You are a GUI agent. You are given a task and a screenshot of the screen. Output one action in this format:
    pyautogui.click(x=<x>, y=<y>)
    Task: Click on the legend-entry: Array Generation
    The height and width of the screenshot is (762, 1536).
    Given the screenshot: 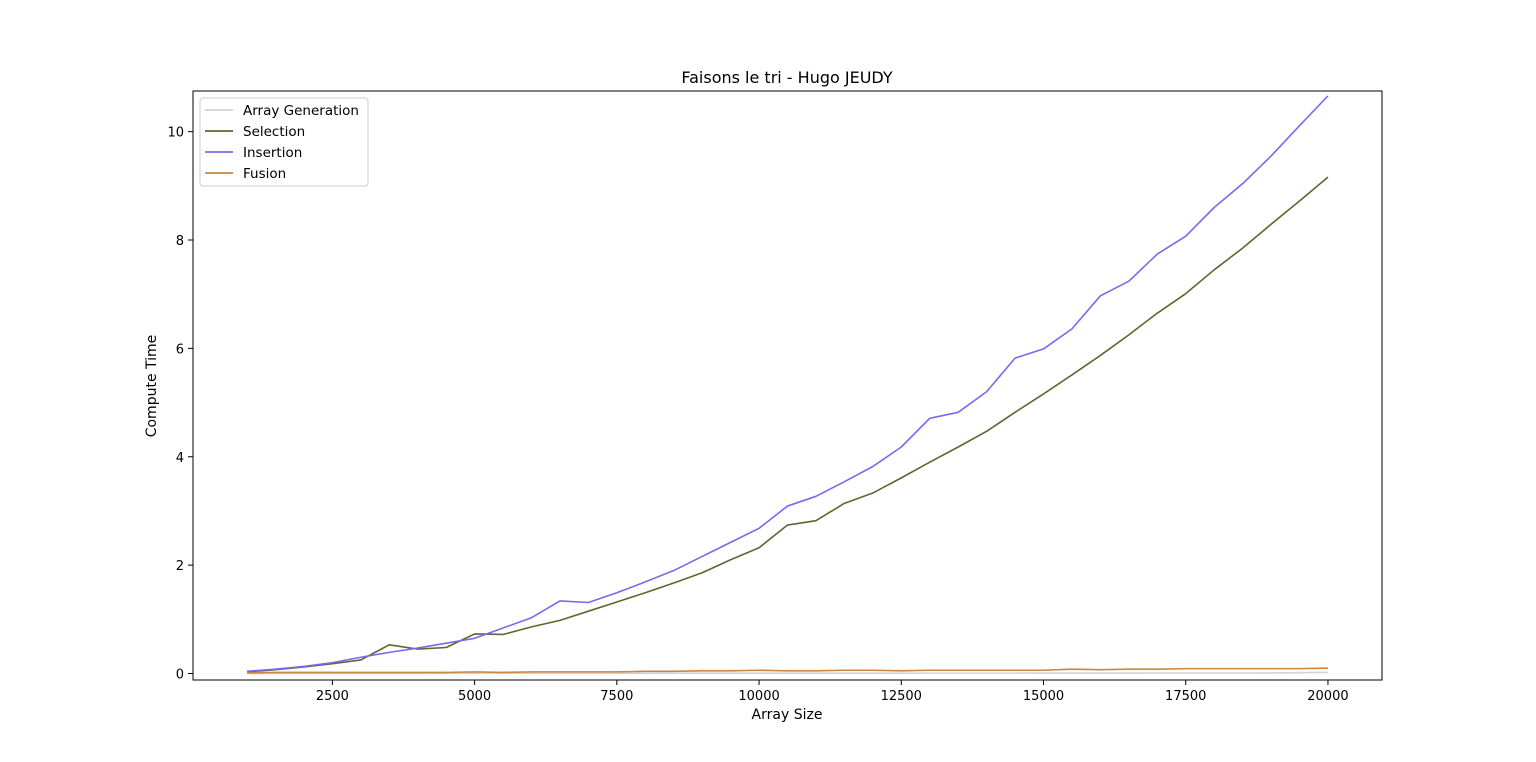 What is the action you would take?
    pyautogui.click(x=301, y=111)
    